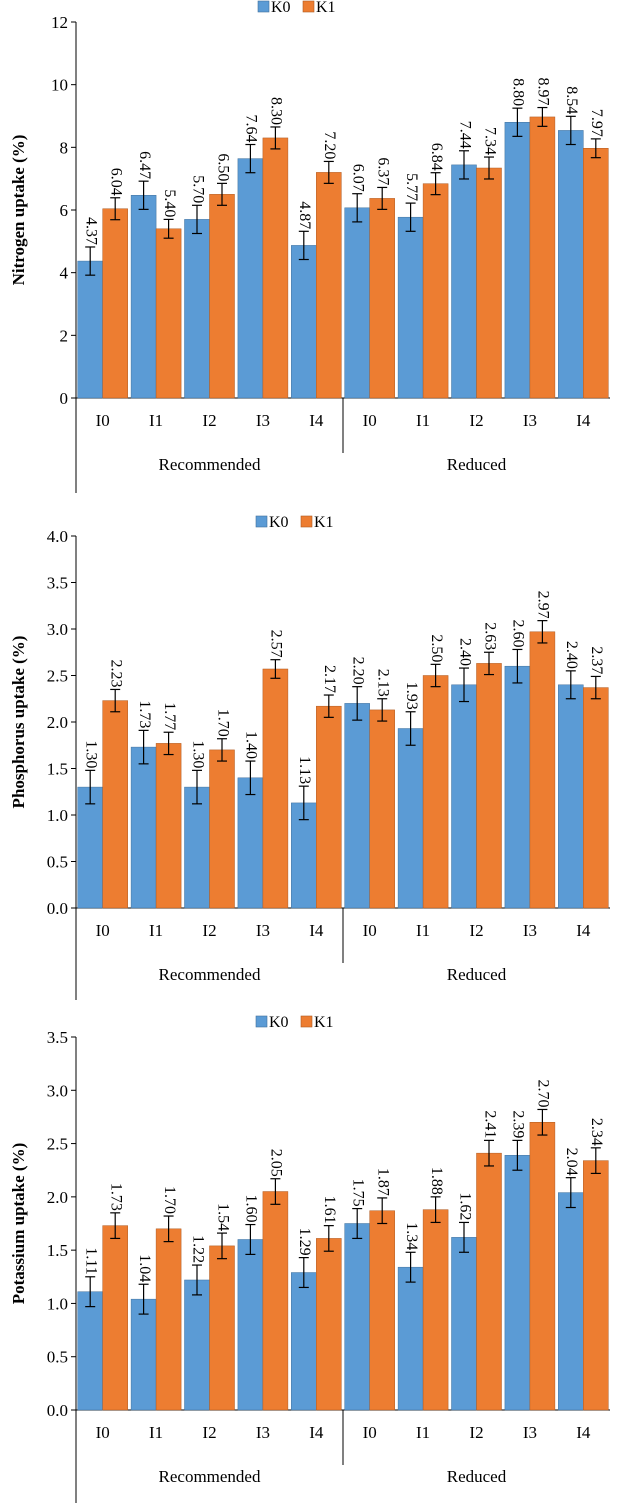  Describe the element at coordinates (116, 673) in the screenshot. I see `data-label: 2.23` at that location.